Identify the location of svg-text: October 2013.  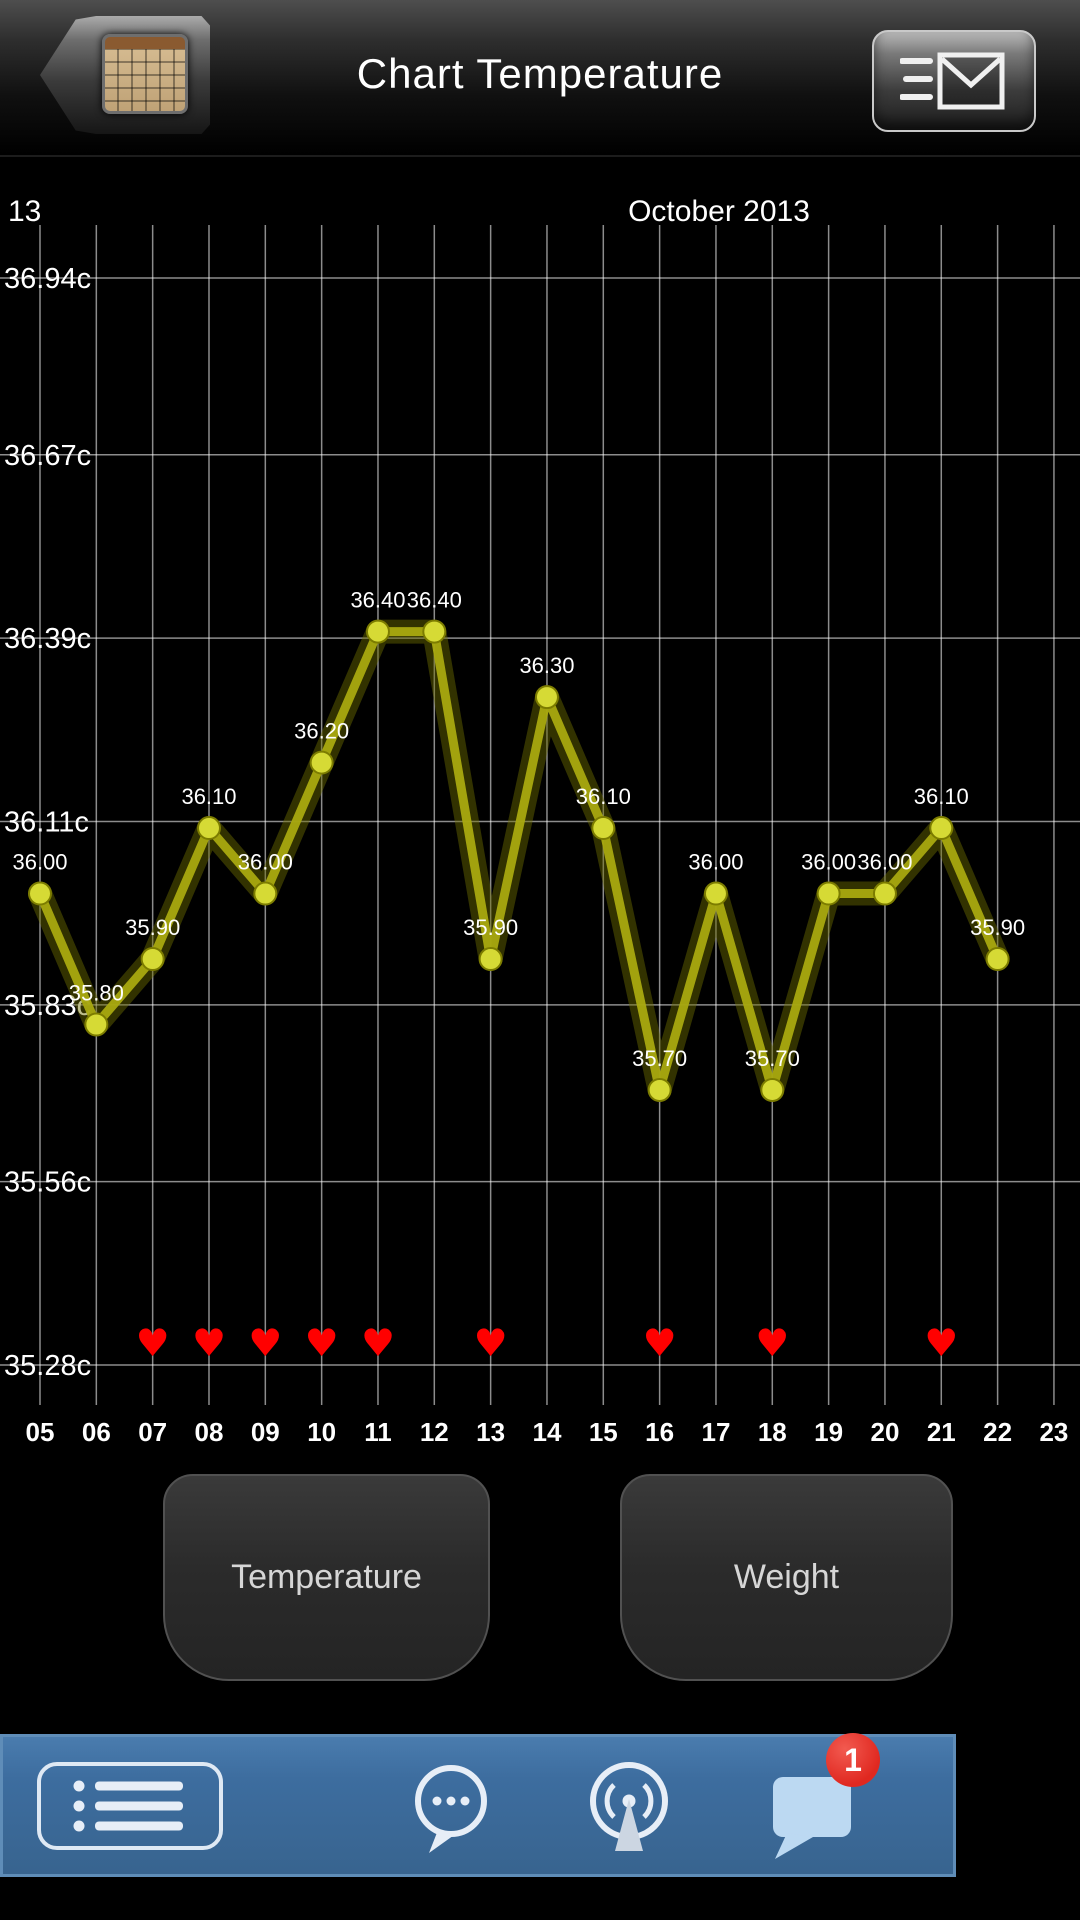
(719, 211).